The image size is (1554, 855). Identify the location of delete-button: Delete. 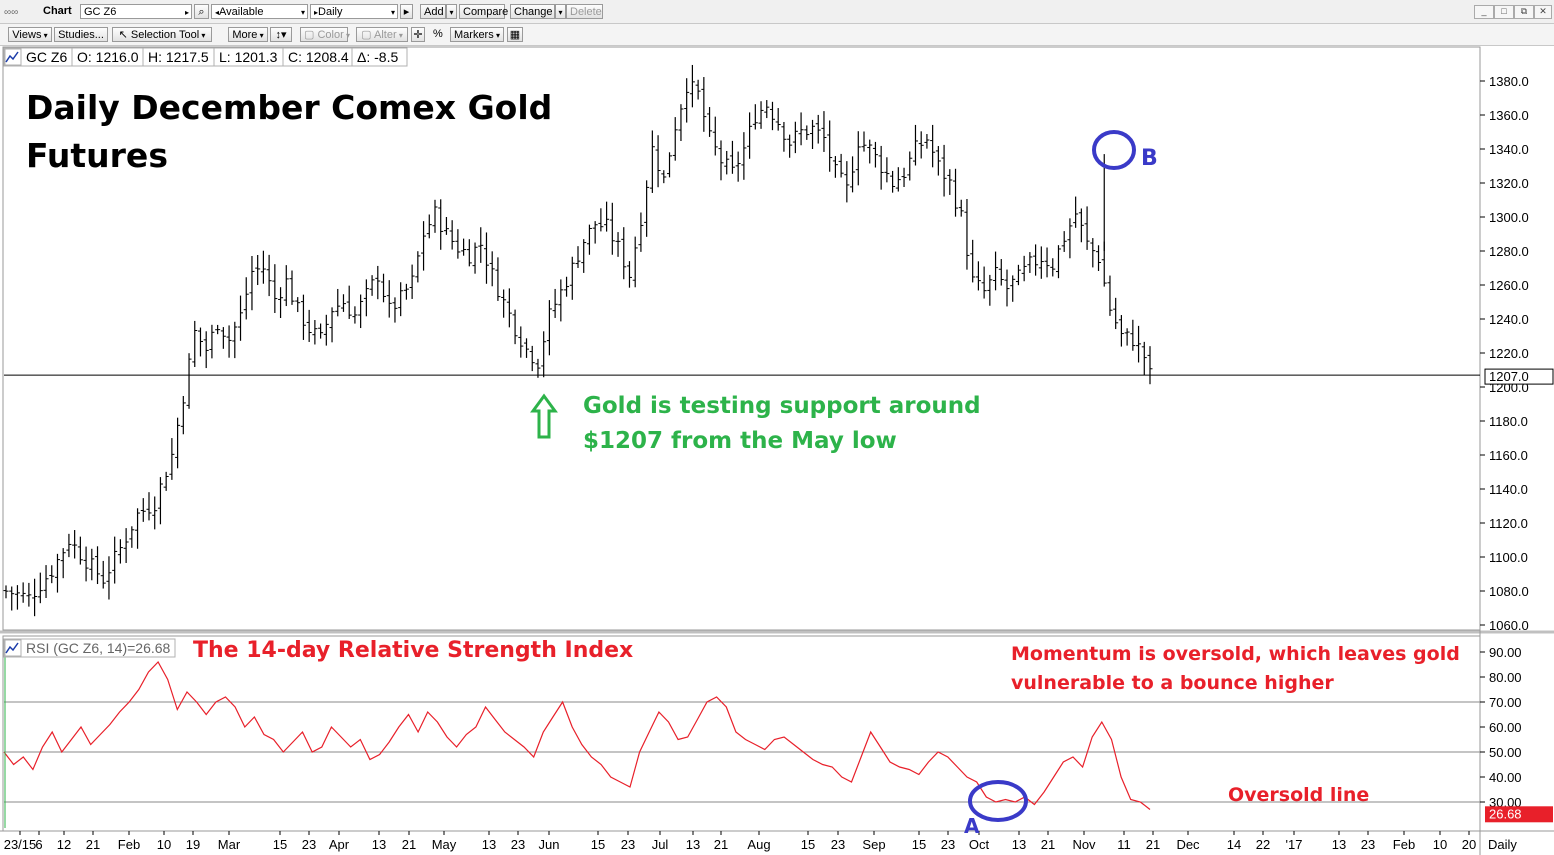
(584, 11).